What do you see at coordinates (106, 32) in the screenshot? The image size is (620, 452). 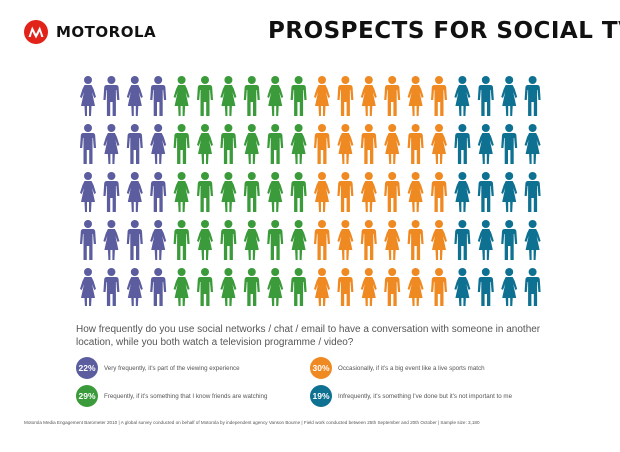 I see `brand-name: MOTOROLA` at bounding box center [106, 32].